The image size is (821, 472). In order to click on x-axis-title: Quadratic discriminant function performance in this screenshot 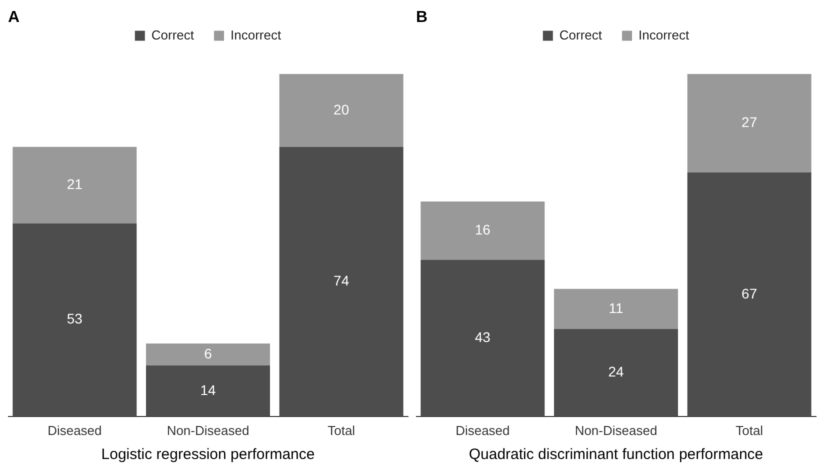, I will do `click(616, 455)`.